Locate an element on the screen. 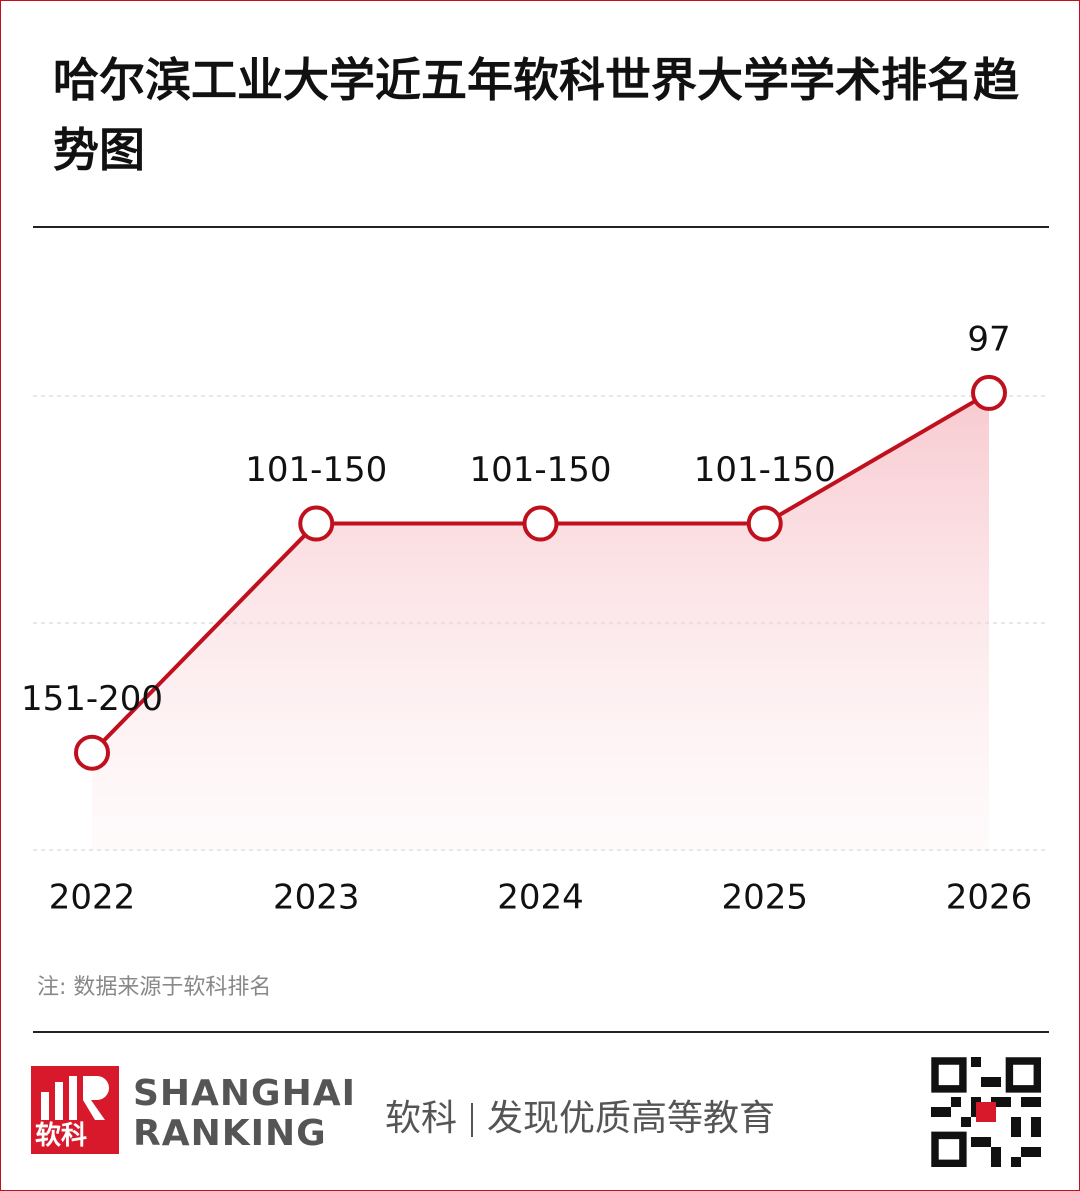  slogan-text: 发现优质高等教育 is located at coordinates (631, 1118).